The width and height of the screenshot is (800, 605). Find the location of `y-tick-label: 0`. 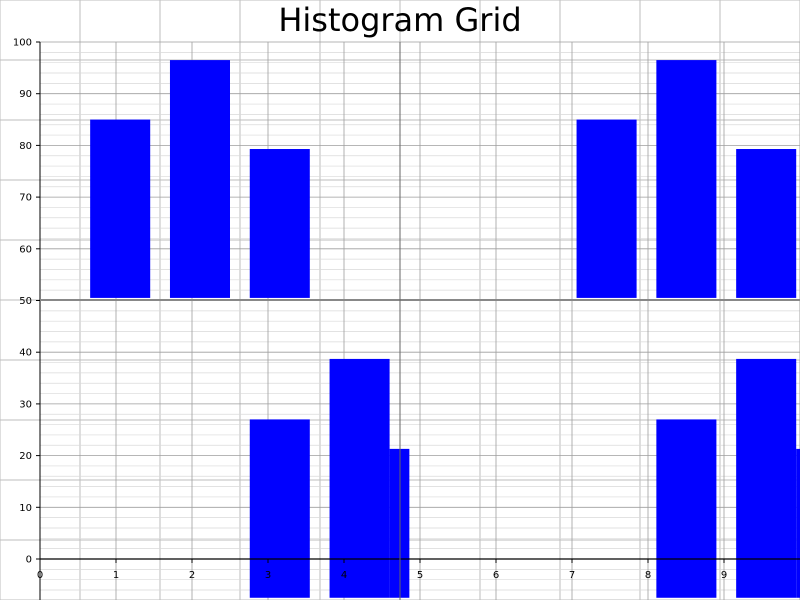

y-tick-label: 0 is located at coordinates (29, 560).